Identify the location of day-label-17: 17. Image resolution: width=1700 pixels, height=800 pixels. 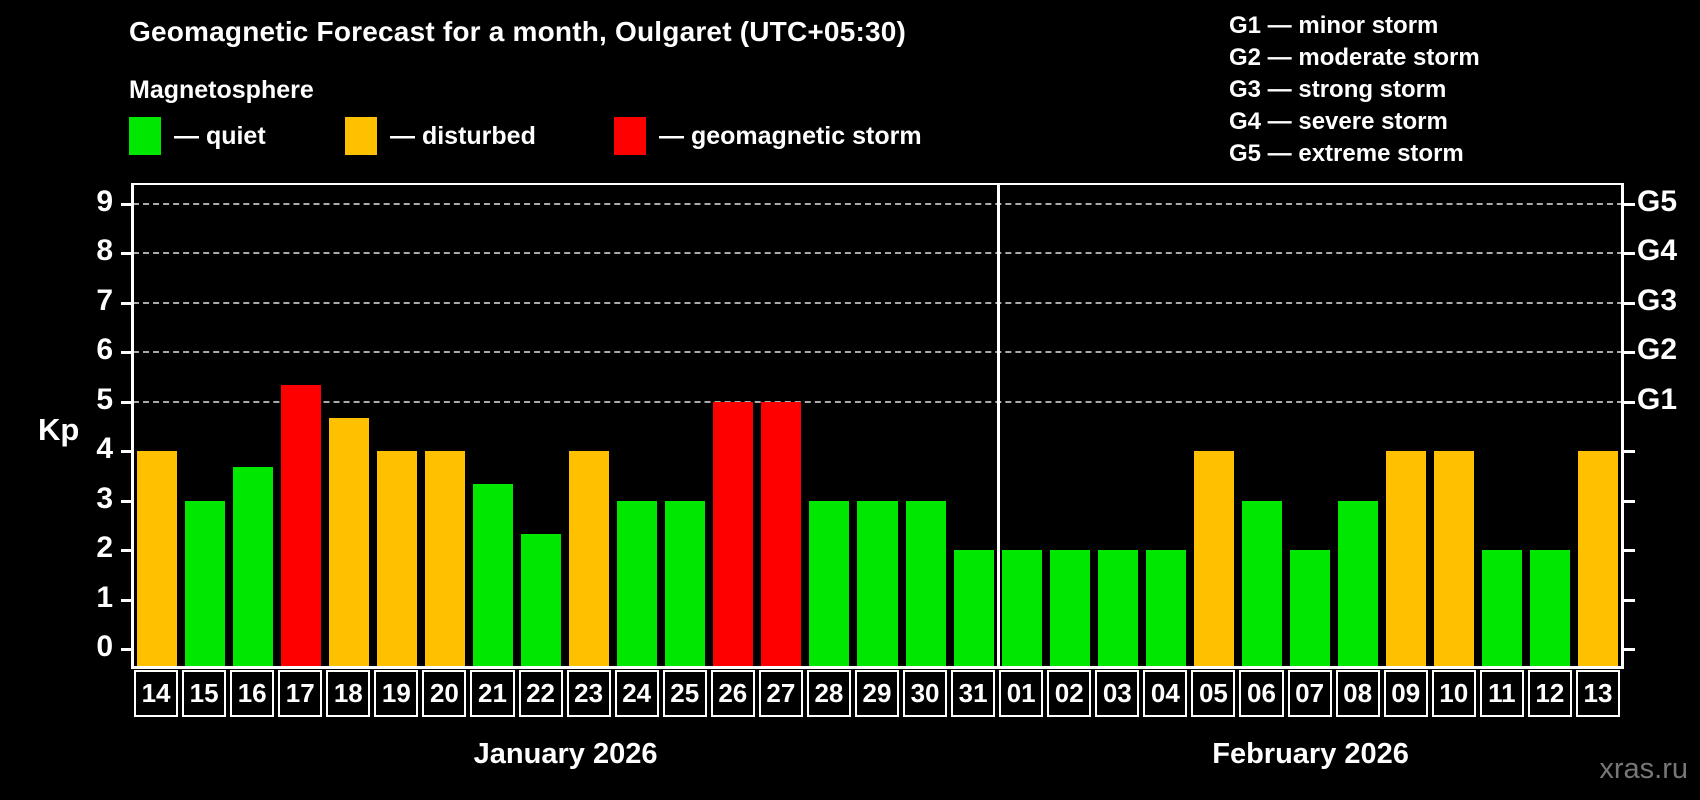
(300, 693).